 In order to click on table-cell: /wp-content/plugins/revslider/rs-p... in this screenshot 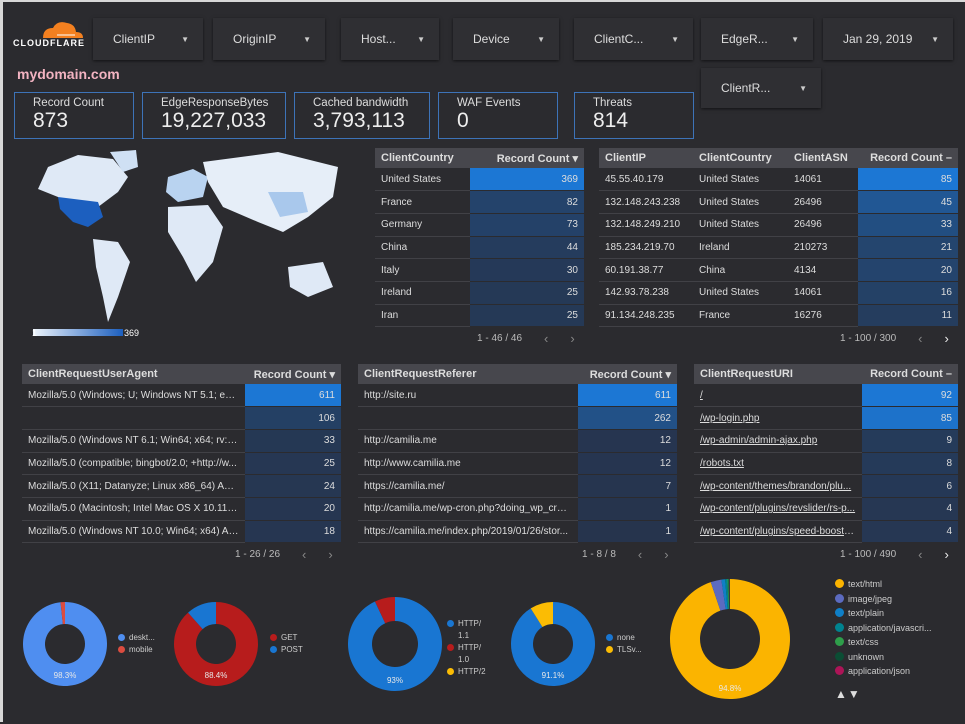, I will do `click(778, 508)`.